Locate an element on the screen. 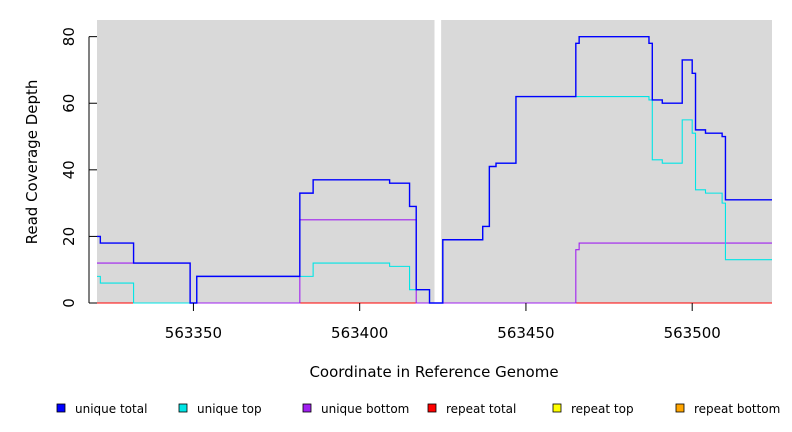 The width and height of the screenshot is (792, 432). legend-item-repeat-top: repeat top is located at coordinates (593, 409).